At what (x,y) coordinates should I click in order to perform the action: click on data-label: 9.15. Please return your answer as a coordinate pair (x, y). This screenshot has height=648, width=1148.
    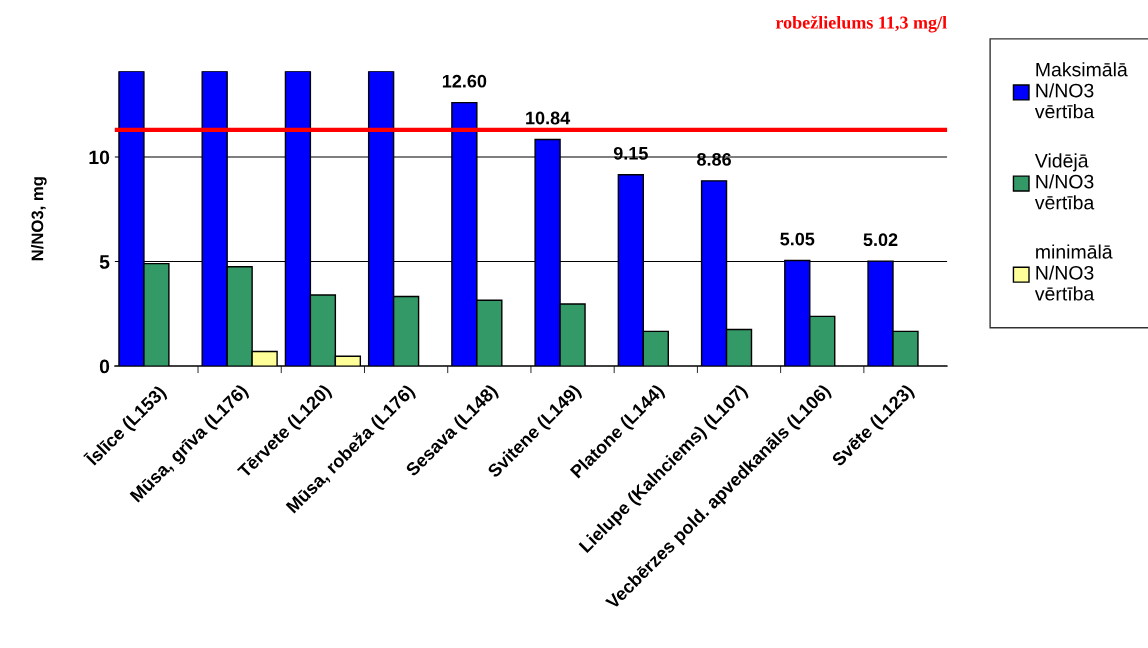
    Looking at the image, I should click on (630, 153).